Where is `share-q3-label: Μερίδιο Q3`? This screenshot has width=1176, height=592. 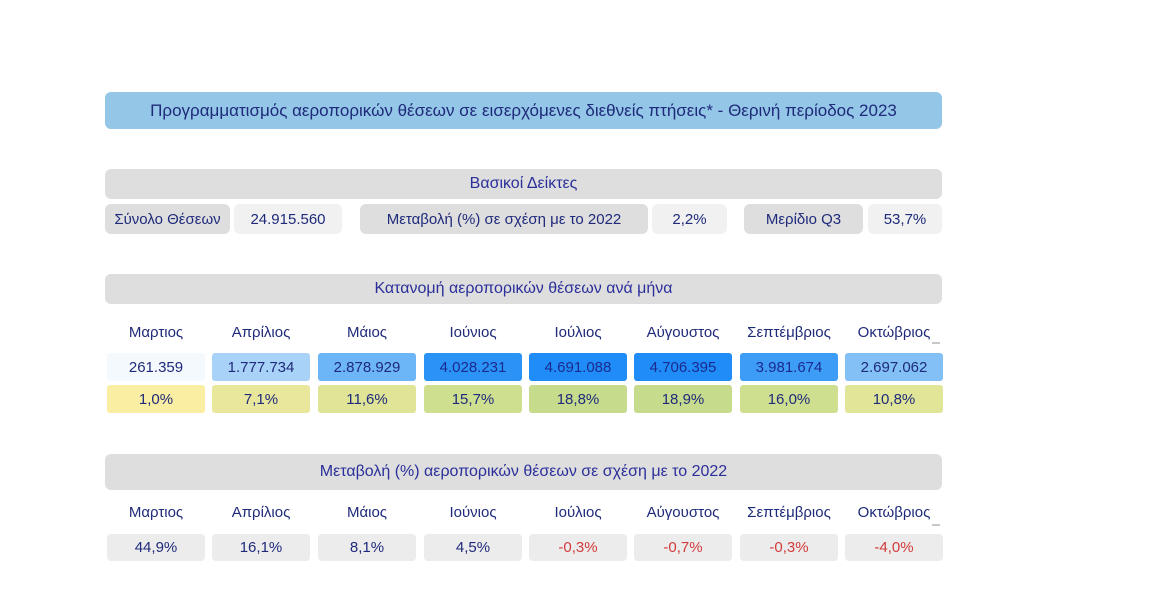 share-q3-label: Μερίδιο Q3 is located at coordinates (803, 219).